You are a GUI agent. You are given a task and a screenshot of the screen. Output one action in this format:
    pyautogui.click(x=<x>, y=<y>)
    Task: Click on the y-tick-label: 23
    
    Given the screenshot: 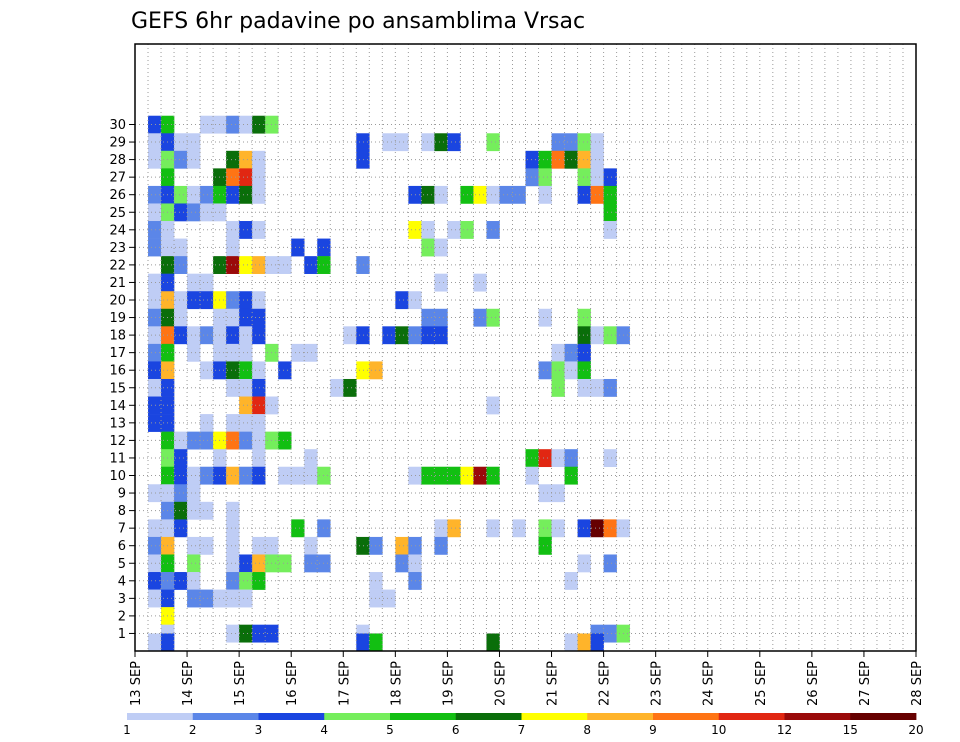 What is the action you would take?
    pyautogui.click(x=117, y=248)
    